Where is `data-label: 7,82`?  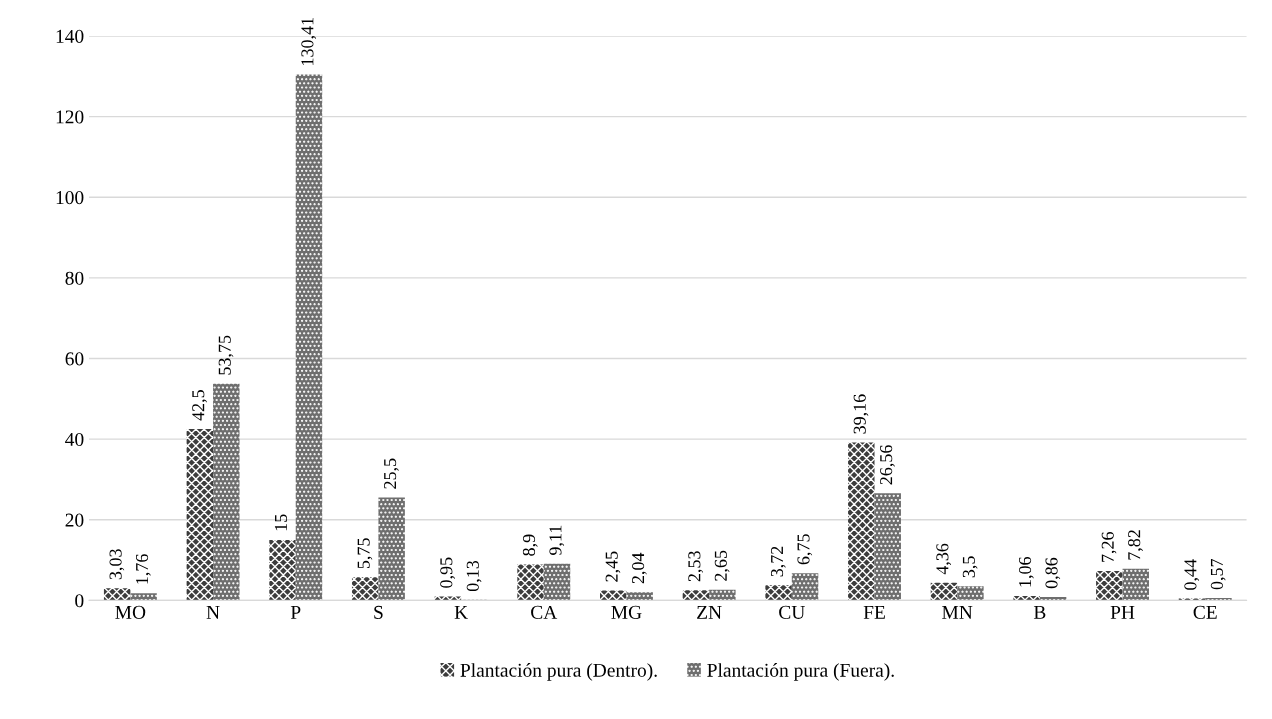
data-label: 7,82 is located at coordinates (1135, 545).